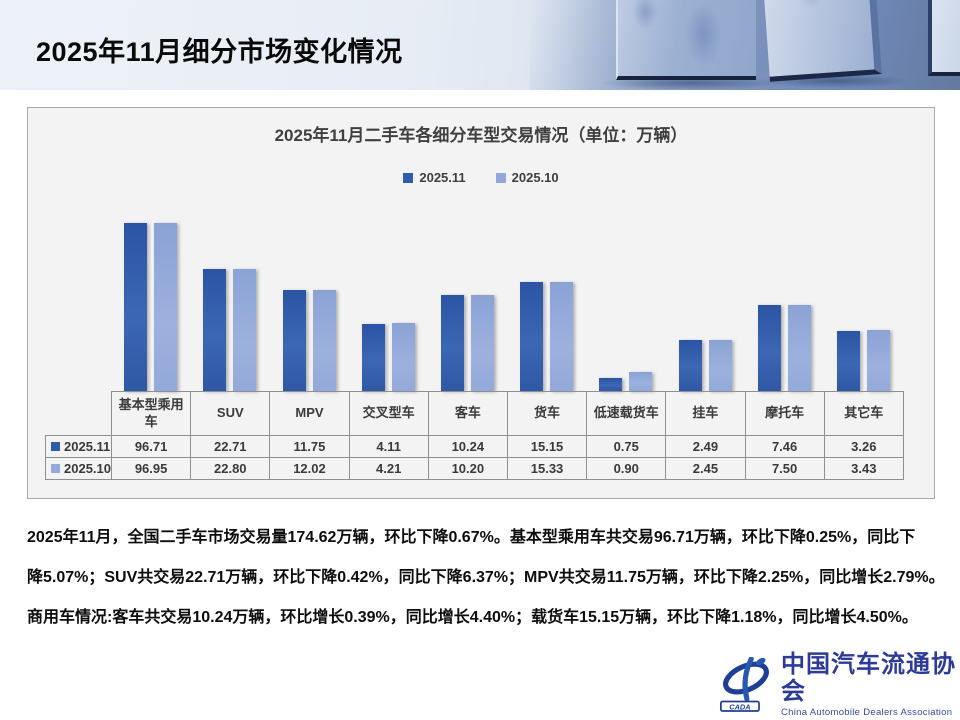 The height and width of the screenshot is (720, 960). I want to click on table-header-cell: 低速载货车, so click(626, 413).